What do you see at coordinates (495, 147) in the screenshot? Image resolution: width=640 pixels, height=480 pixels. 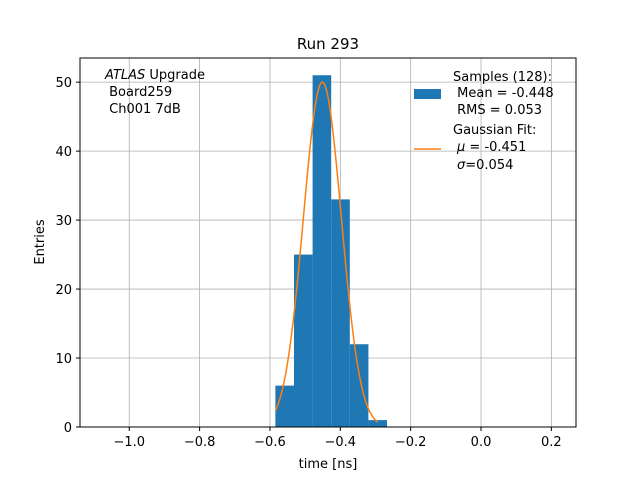 I see `legend-mu-value: = -0.451` at bounding box center [495, 147].